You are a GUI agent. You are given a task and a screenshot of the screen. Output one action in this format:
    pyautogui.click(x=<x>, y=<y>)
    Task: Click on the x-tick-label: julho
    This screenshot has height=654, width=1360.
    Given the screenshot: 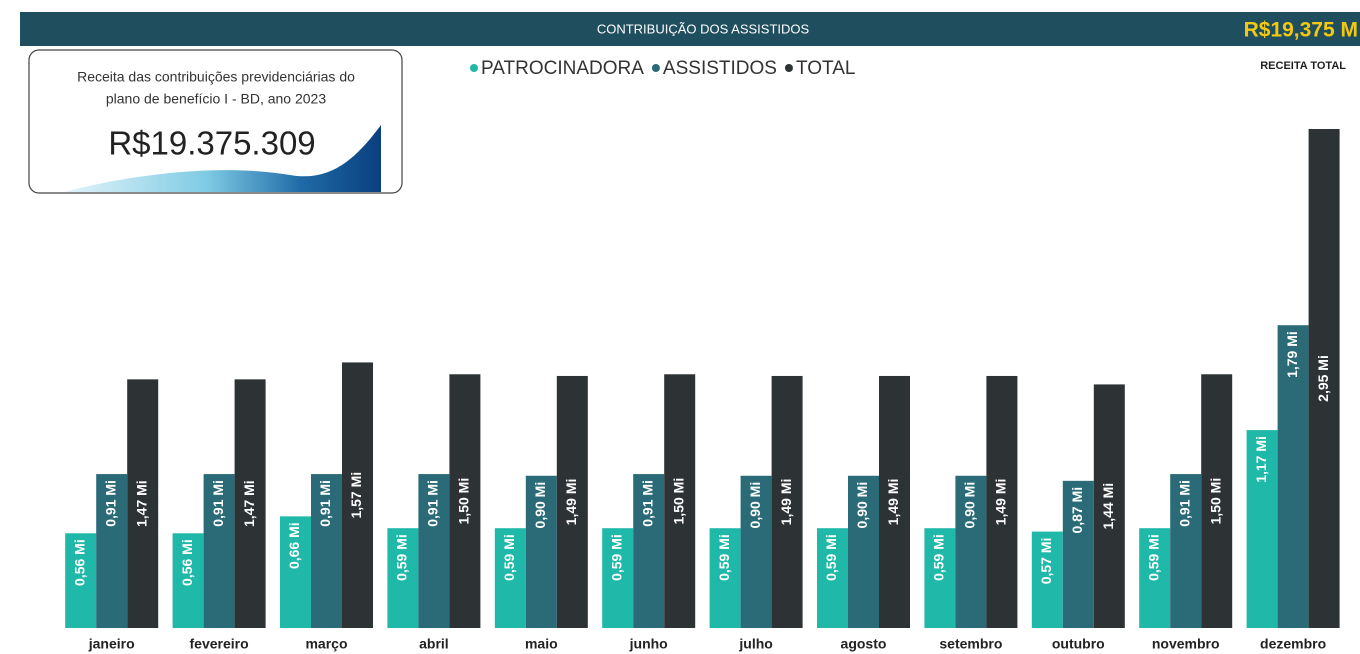 What is the action you would take?
    pyautogui.click(x=755, y=644)
    